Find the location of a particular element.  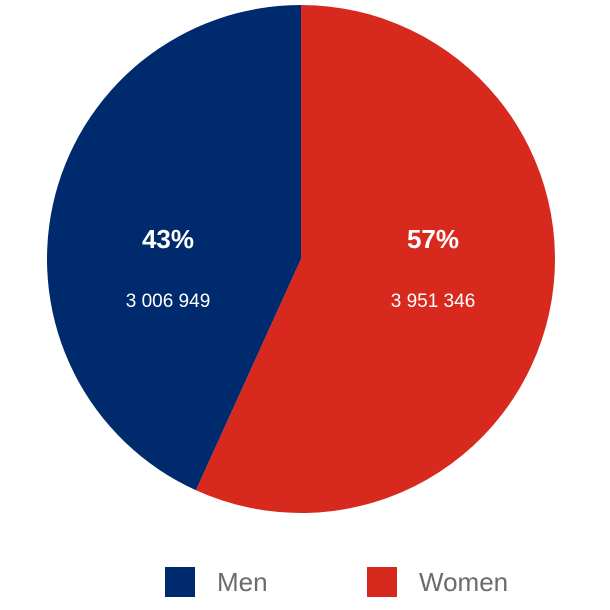

pie-percent-label-men: 43% is located at coordinates (168, 239).